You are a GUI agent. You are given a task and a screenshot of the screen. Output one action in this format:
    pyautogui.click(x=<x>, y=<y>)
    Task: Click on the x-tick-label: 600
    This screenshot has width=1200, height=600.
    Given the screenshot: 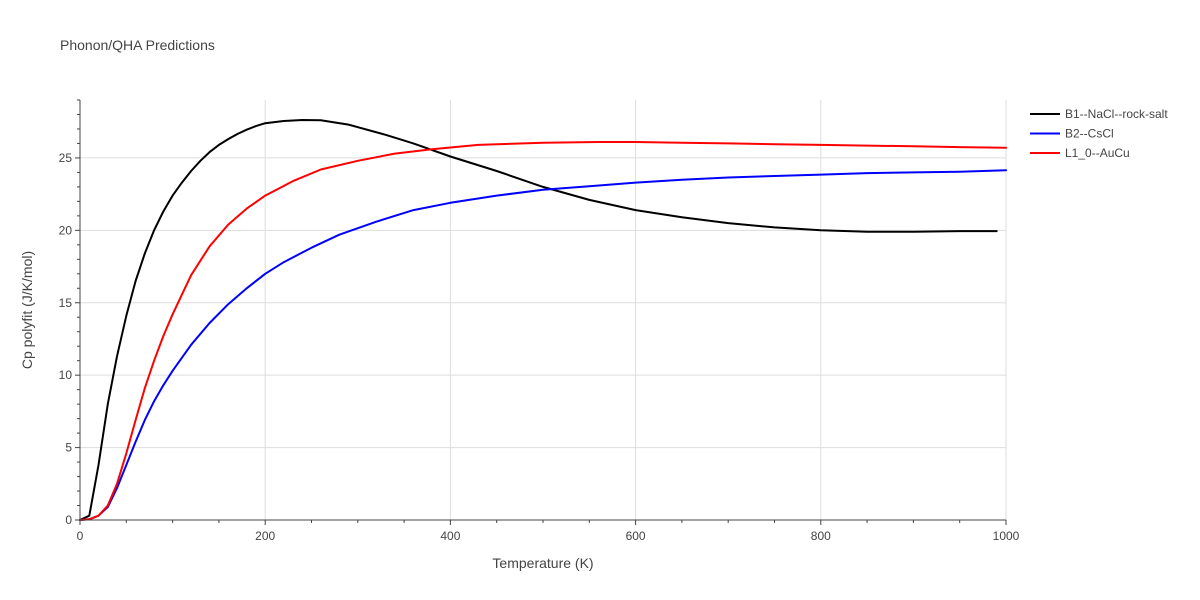 What is the action you would take?
    pyautogui.click(x=636, y=536)
    